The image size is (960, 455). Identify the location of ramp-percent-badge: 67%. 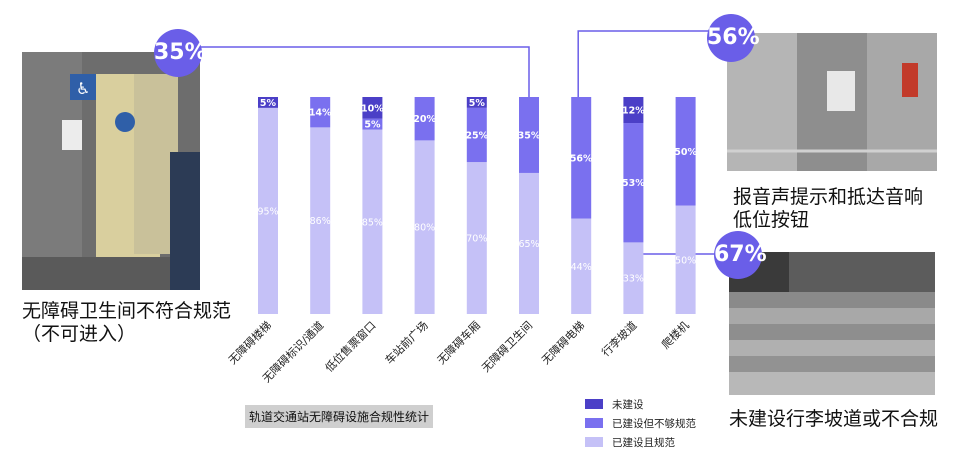
(740, 255).